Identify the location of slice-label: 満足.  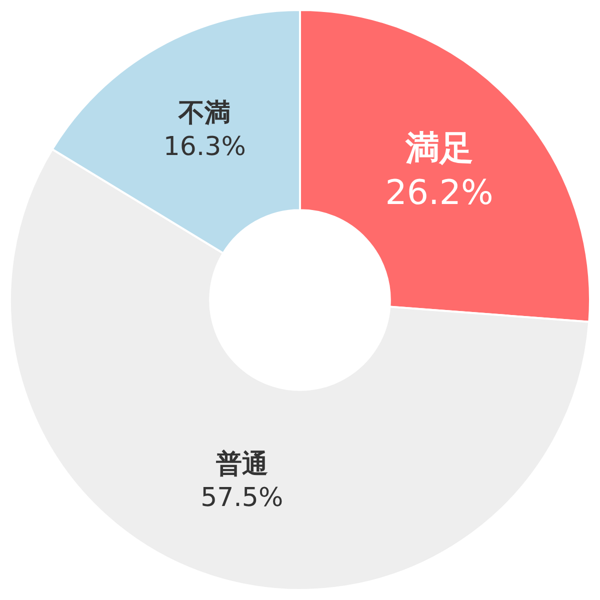
(439, 148).